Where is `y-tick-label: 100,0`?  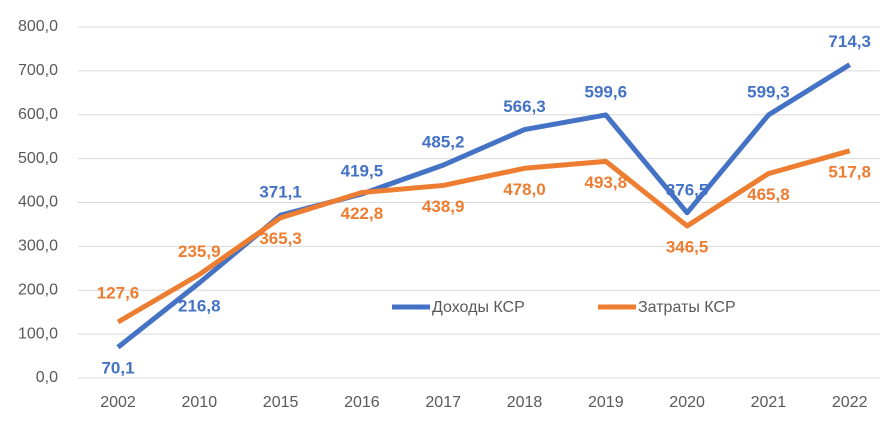
y-tick-label: 100,0 is located at coordinates (38, 333).